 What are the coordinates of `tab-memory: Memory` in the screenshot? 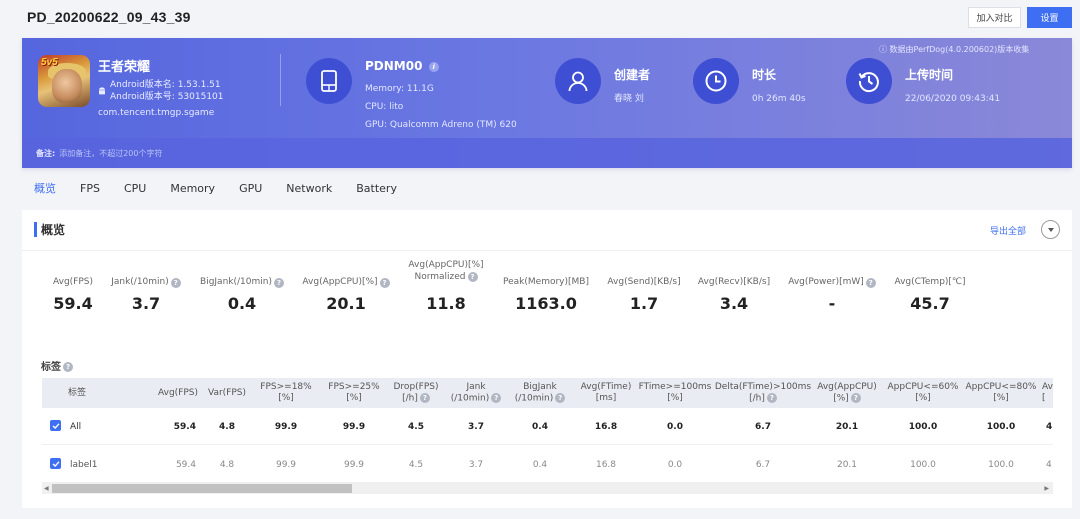 It's located at (193, 188).